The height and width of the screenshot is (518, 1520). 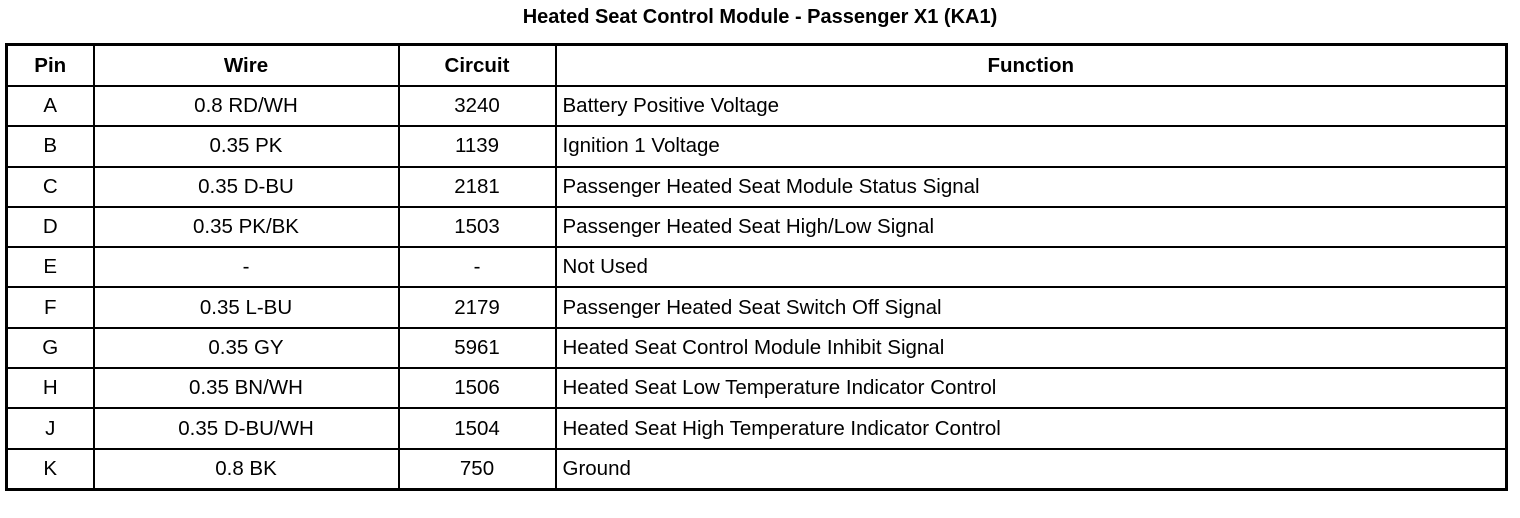 I want to click on circuit-cell: 1139, so click(x=477, y=146).